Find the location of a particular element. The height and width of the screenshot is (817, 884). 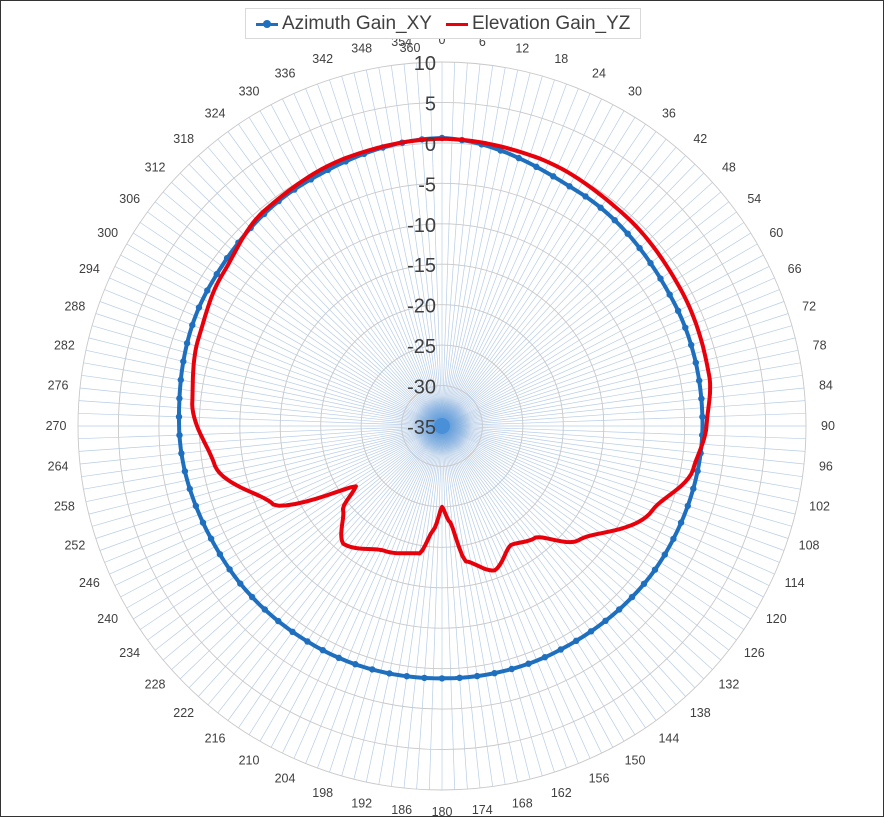

angle-tick-label: 132 is located at coordinates (728, 684).